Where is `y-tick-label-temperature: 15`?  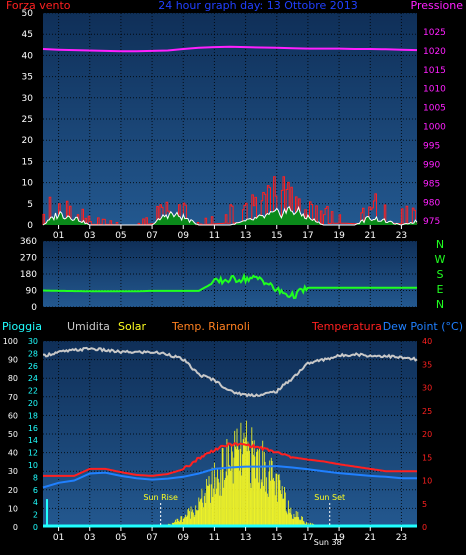
y-tick-label-temperature: 15 is located at coordinates (427, 457).